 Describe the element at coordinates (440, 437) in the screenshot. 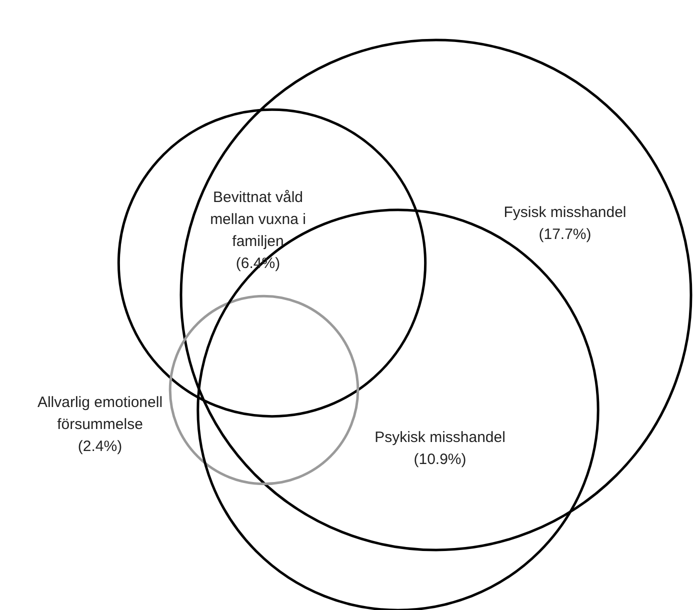

I see `category-label: Psykisk misshandel` at that location.